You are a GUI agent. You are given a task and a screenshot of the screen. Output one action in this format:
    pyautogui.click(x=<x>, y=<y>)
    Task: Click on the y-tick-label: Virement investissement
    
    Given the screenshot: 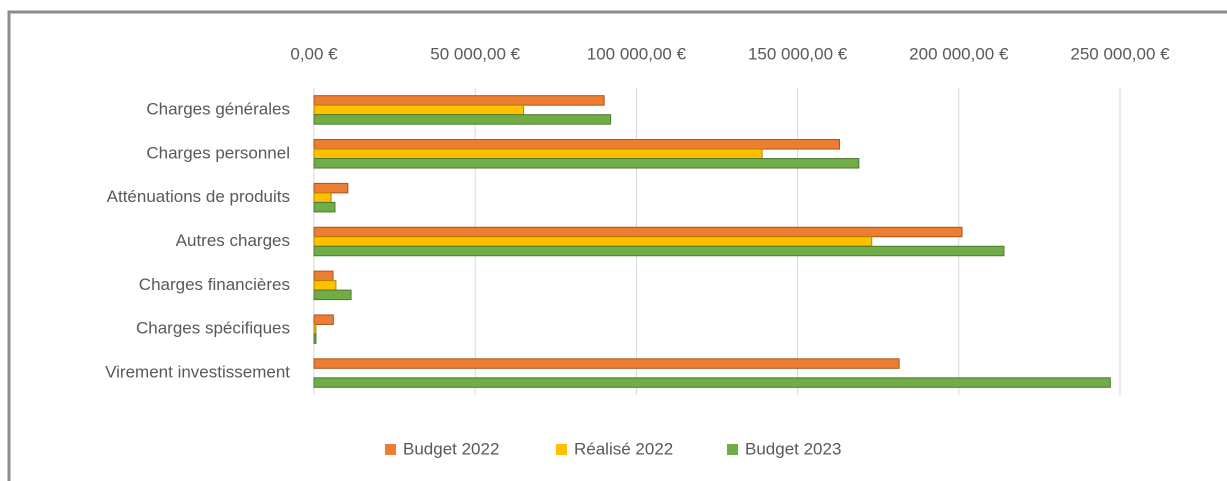 What is the action you would take?
    pyautogui.click(x=197, y=372)
    